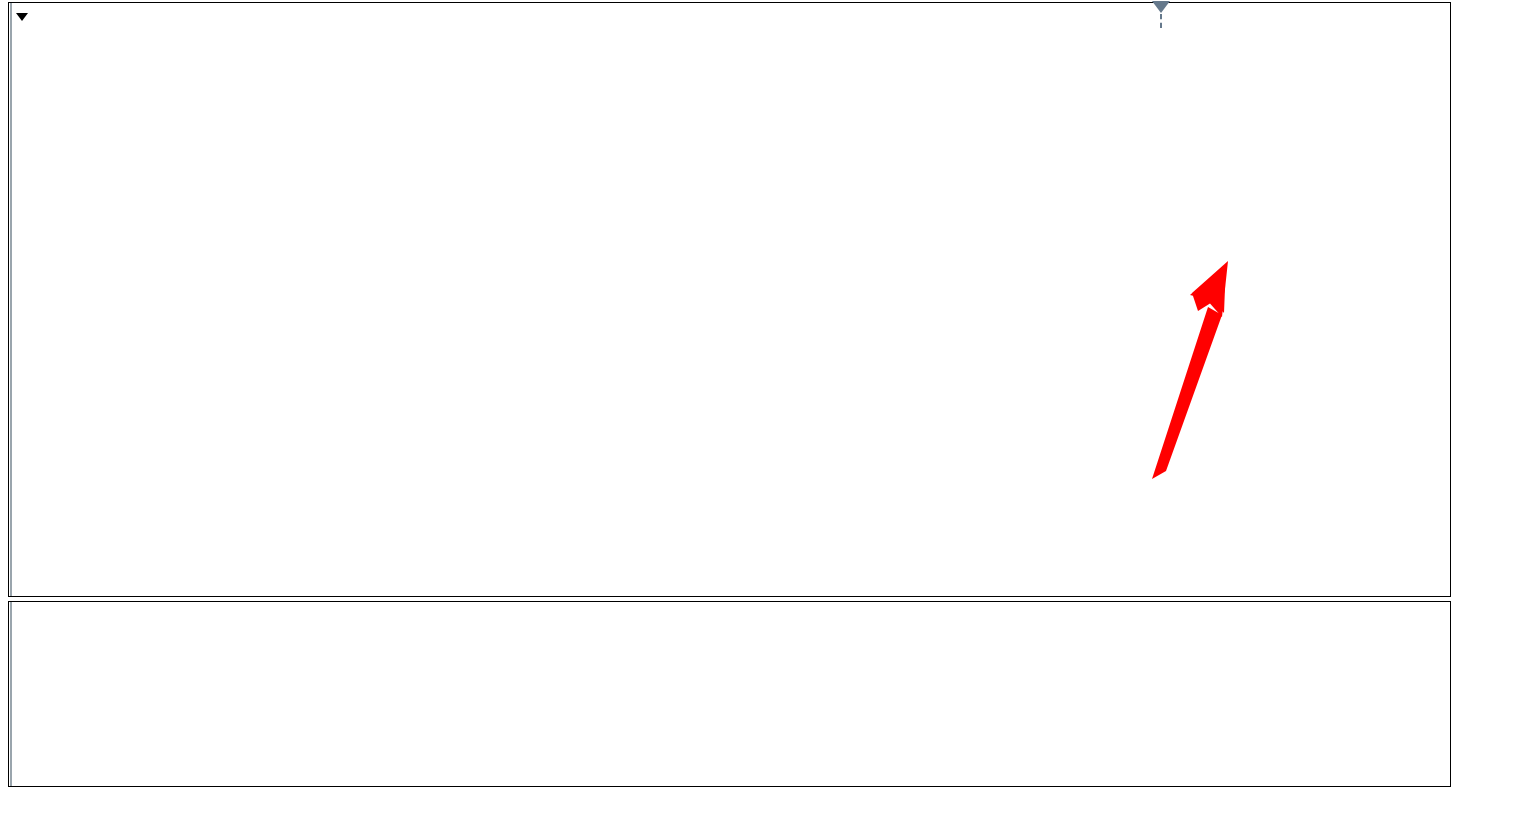 The height and width of the screenshot is (813, 1526). I want to click on time-axis, so click(729, 800).